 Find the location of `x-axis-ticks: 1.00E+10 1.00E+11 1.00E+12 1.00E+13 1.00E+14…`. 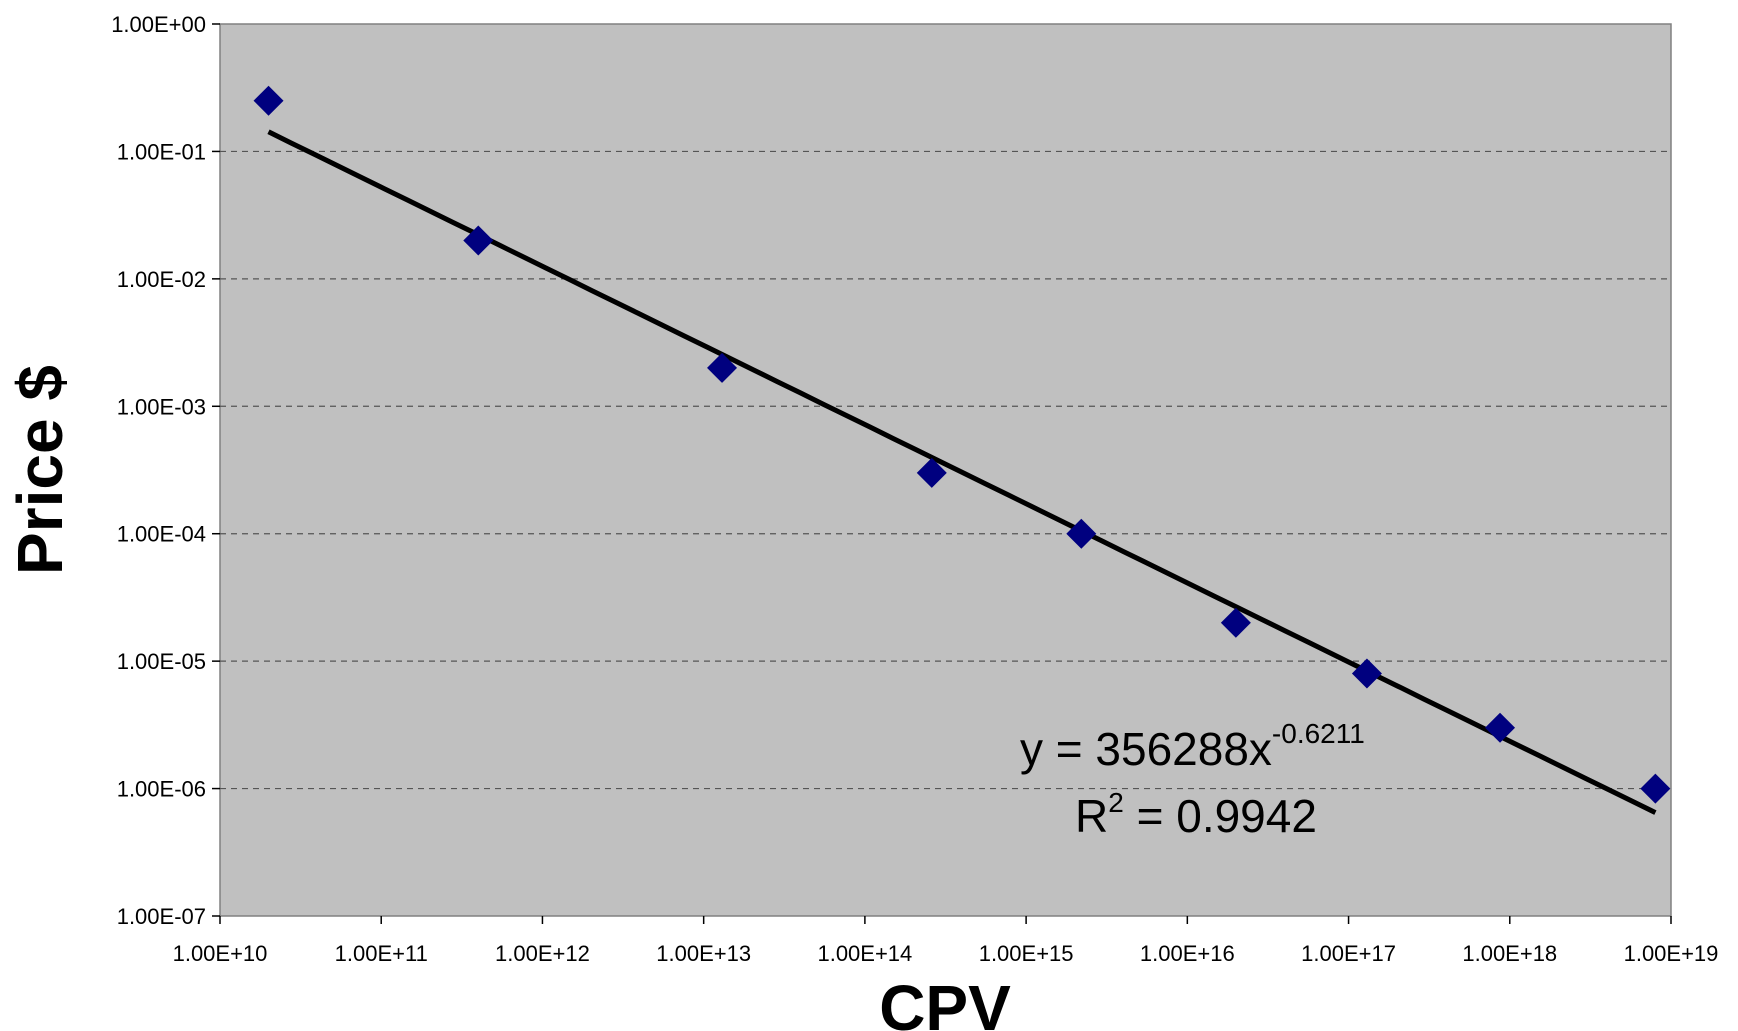

x-axis-ticks: 1.00E+10 1.00E+11 1.00E+12 1.00E+13 1.00E+14… is located at coordinates (946, 941).